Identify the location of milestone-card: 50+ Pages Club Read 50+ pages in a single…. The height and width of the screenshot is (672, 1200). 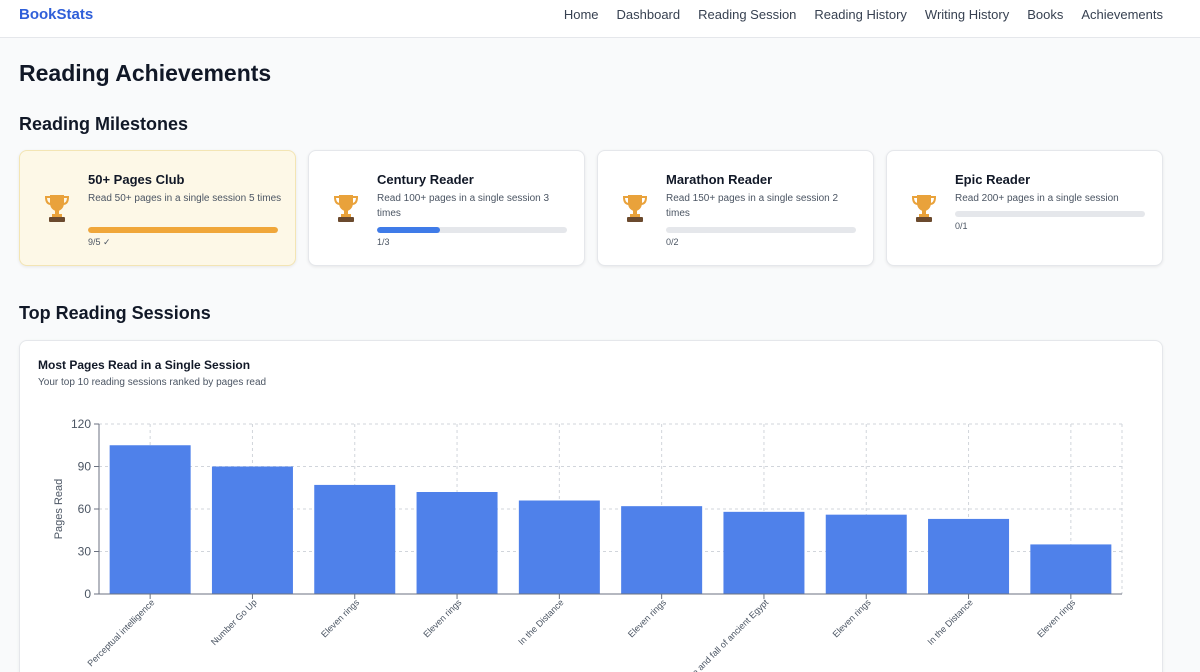
(157, 208).